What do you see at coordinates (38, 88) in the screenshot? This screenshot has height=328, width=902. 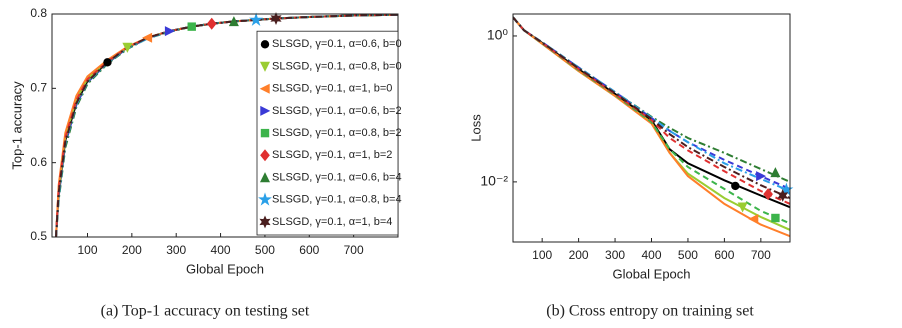 I see `y-tick-label: 0.7` at bounding box center [38, 88].